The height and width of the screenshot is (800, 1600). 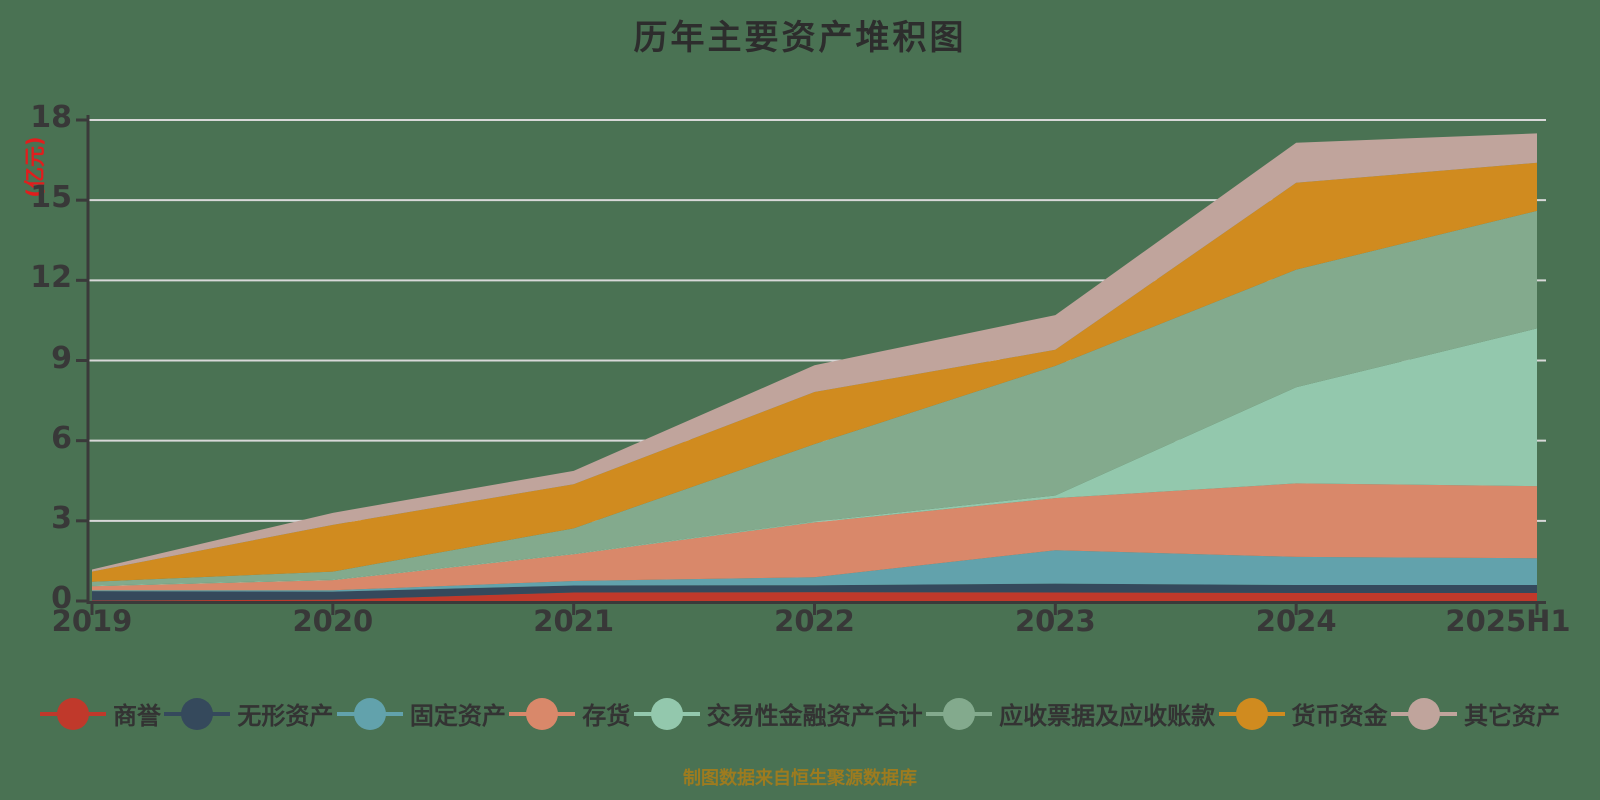 What do you see at coordinates (61, 358) in the screenshot?
I see `y-tick-label-9: 9` at bounding box center [61, 358].